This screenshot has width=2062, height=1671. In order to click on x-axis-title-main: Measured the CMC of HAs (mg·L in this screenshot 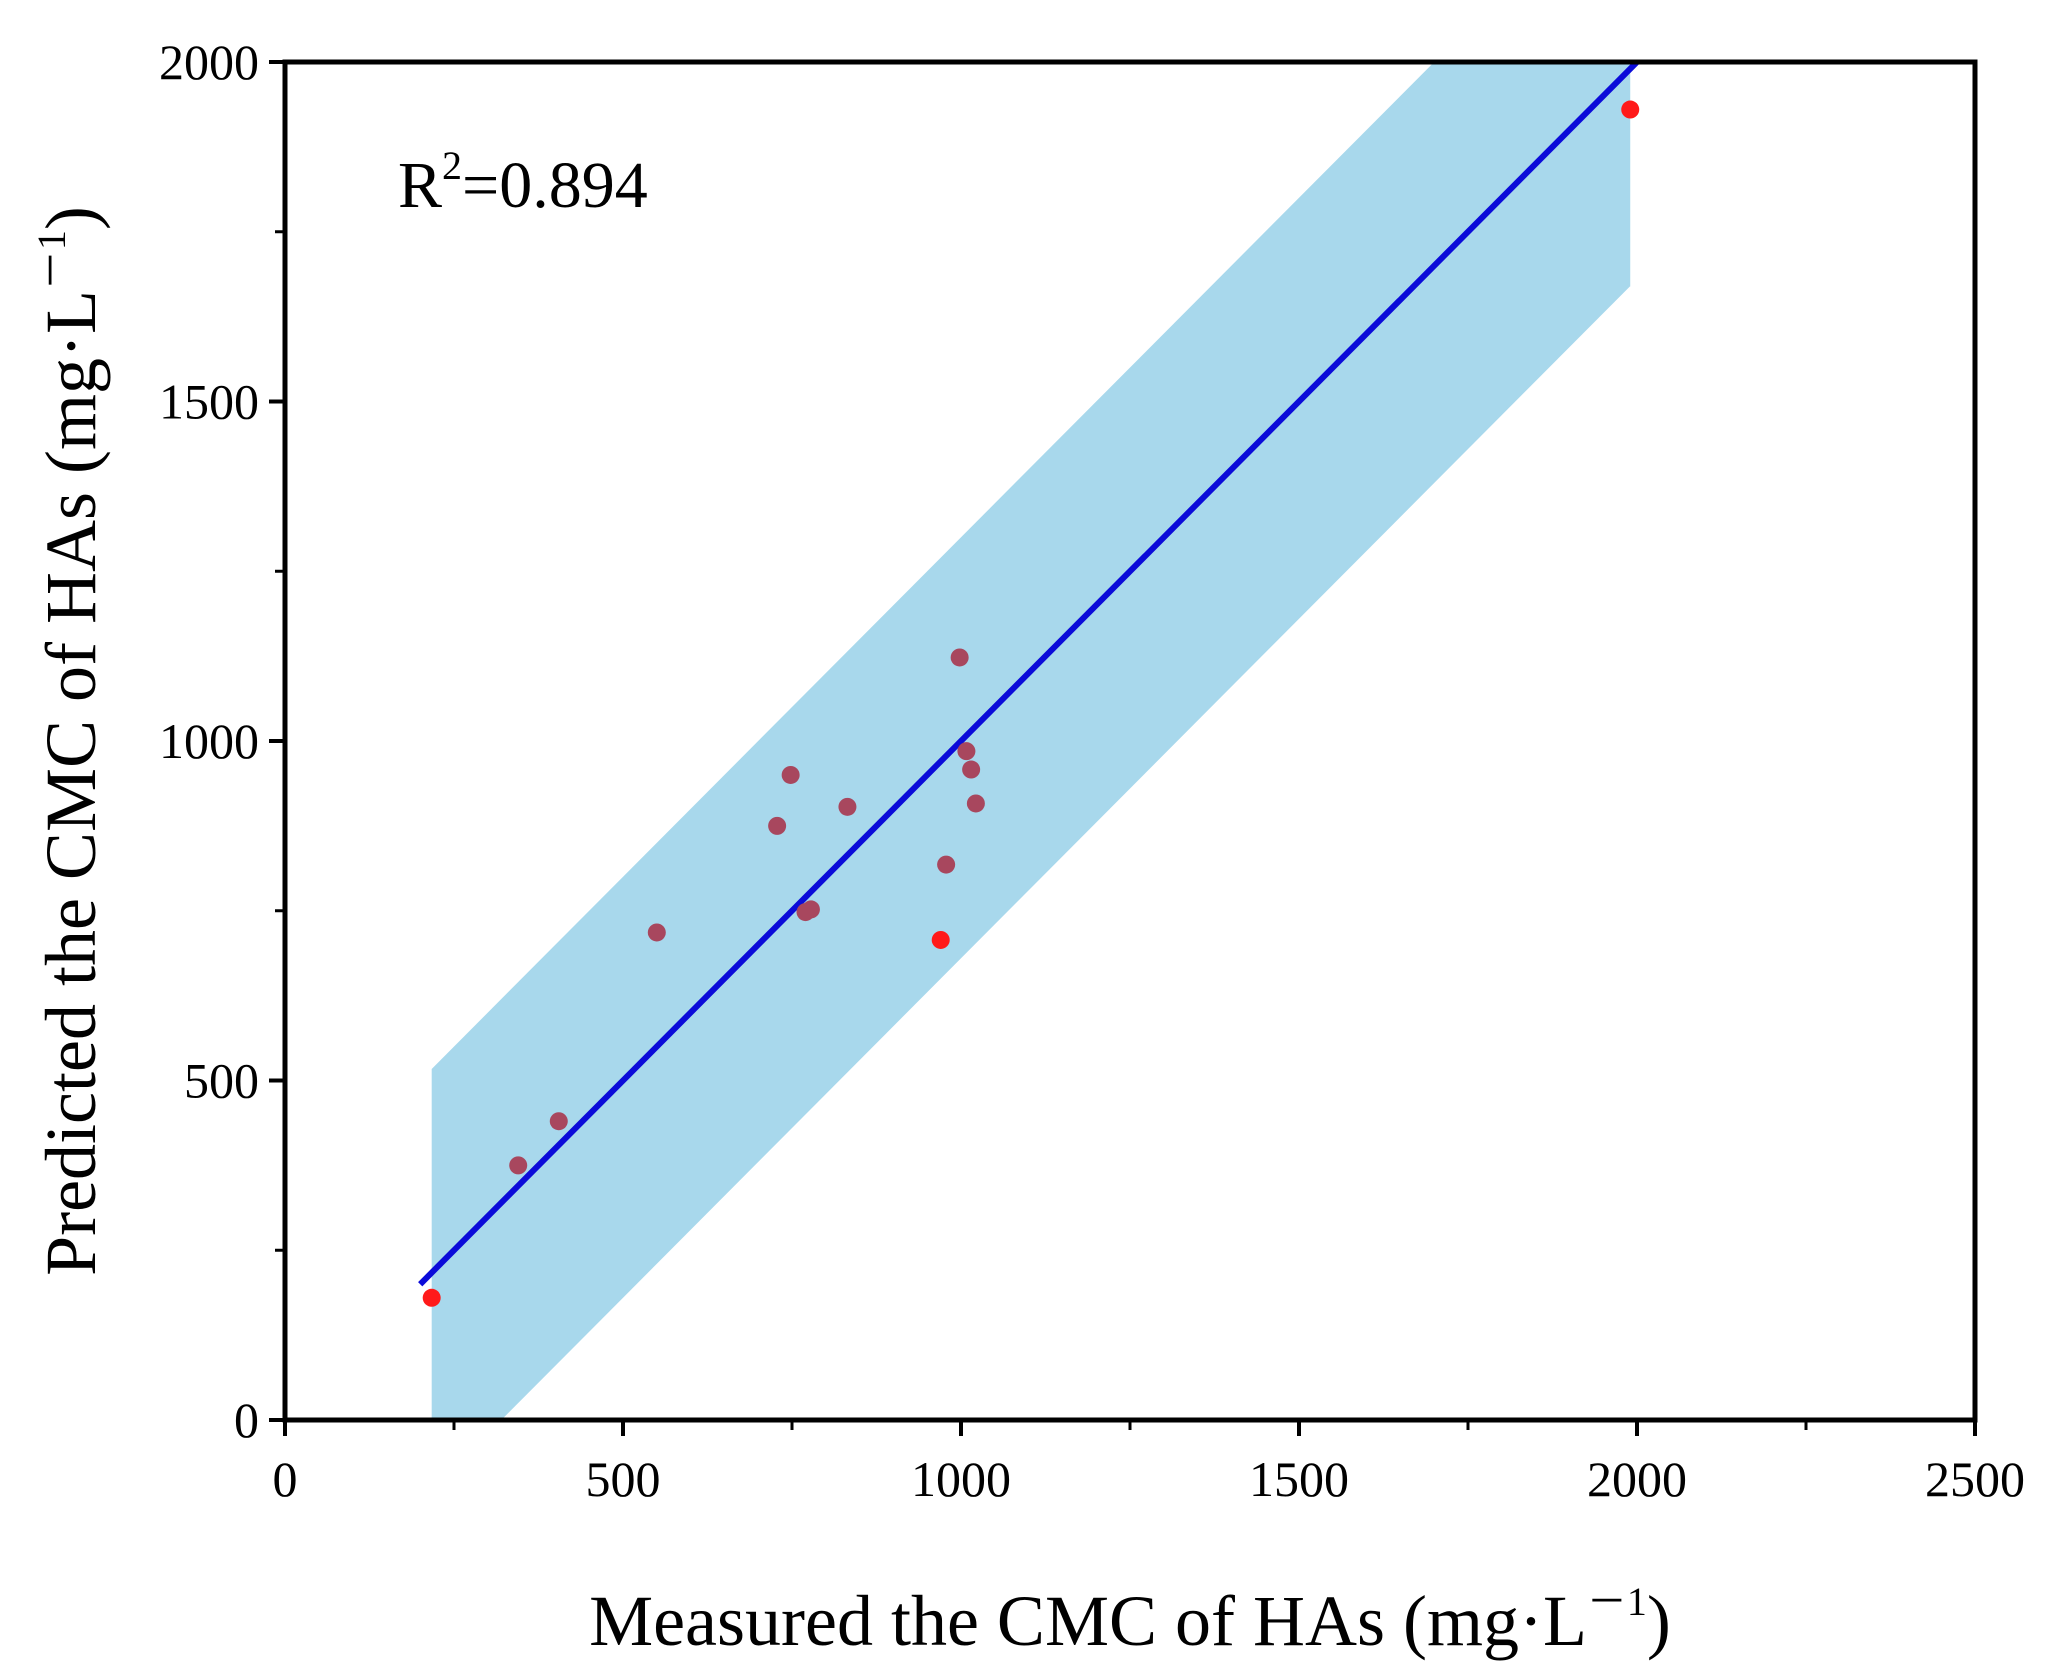, I will do `click(1088, 1621)`.